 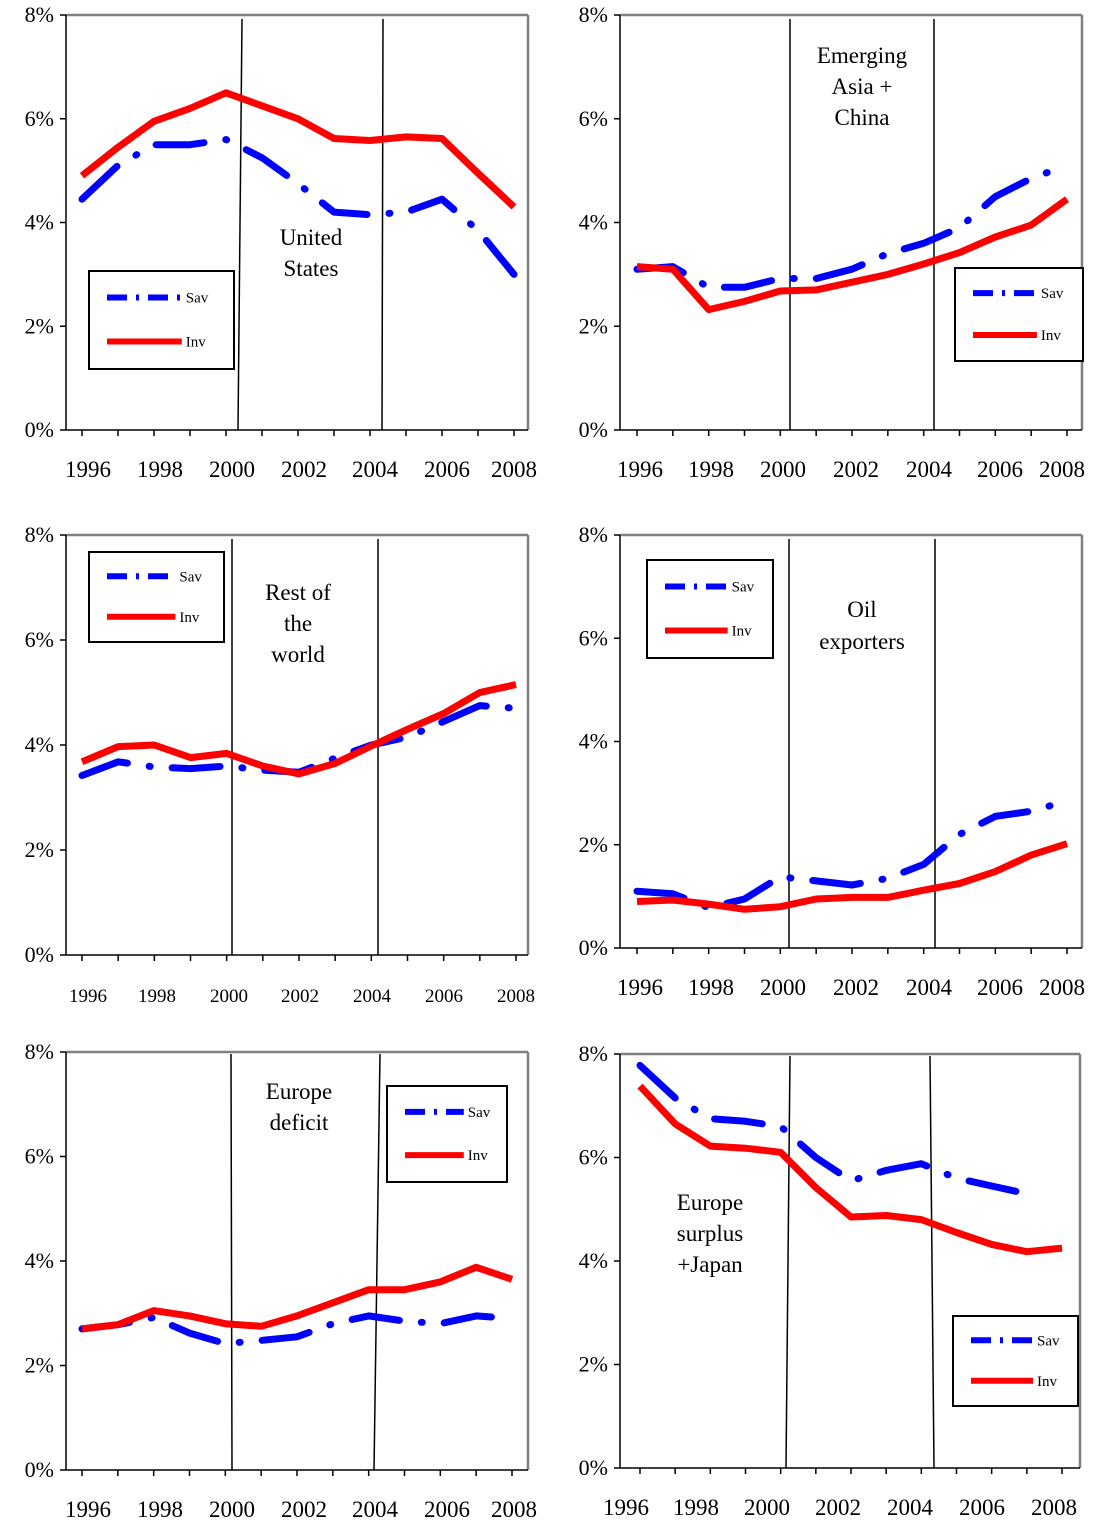 What do you see at coordinates (862, 641) in the screenshot?
I see `panel-annotation: exporters` at bounding box center [862, 641].